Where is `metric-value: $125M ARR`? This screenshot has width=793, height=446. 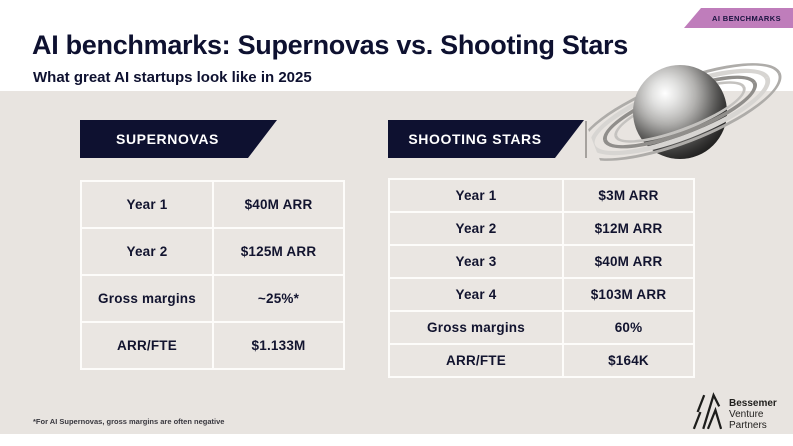
metric-value: $125M ARR is located at coordinates (278, 251).